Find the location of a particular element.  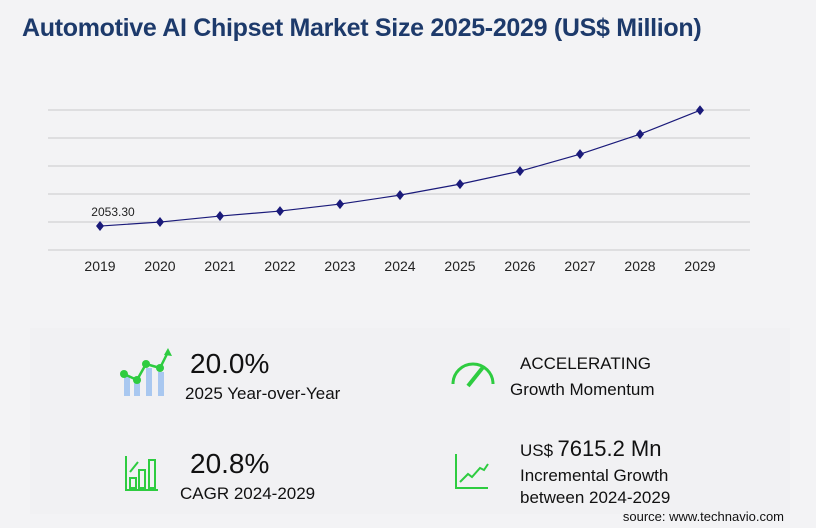

x-tick-label: 2023 is located at coordinates (339, 266).